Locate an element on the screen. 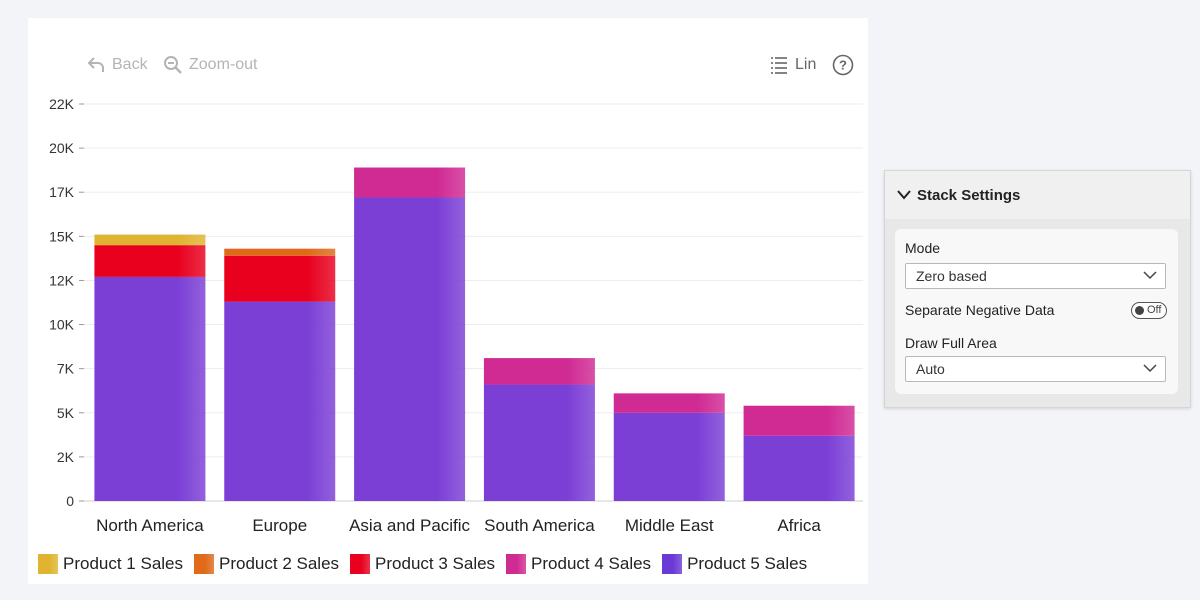  zoom-out-button: Zoom-out is located at coordinates (210, 65).